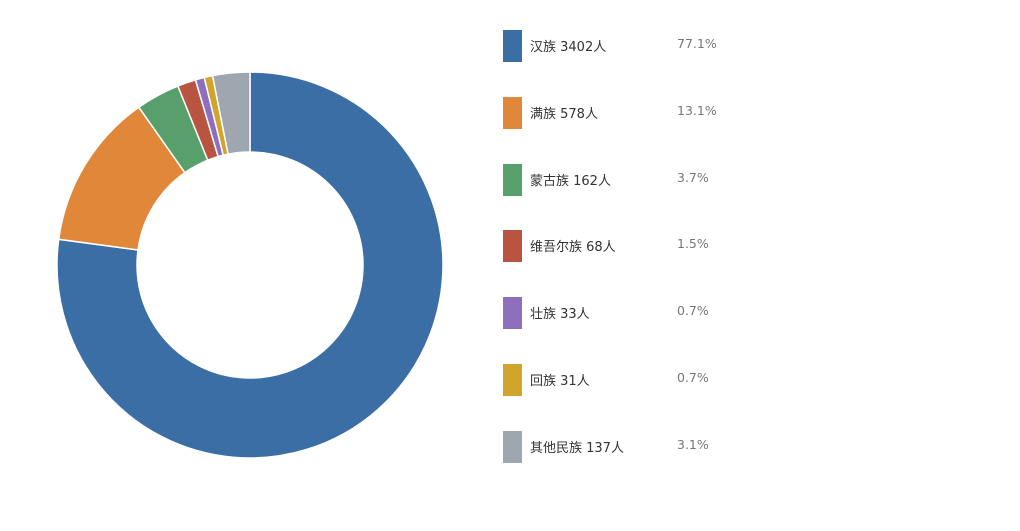 This screenshot has height=531, width=1020. What do you see at coordinates (577, 448) in the screenshot?
I see `legend-label: 其他民族 137人` at bounding box center [577, 448].